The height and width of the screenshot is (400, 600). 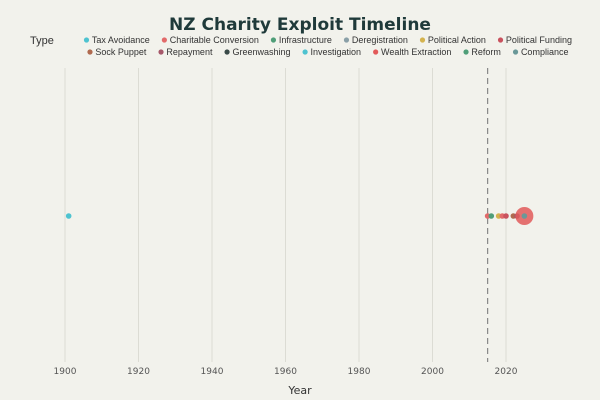 What do you see at coordinates (416, 52) in the screenshot?
I see `legend-label: Wealth Extraction` at bounding box center [416, 52].